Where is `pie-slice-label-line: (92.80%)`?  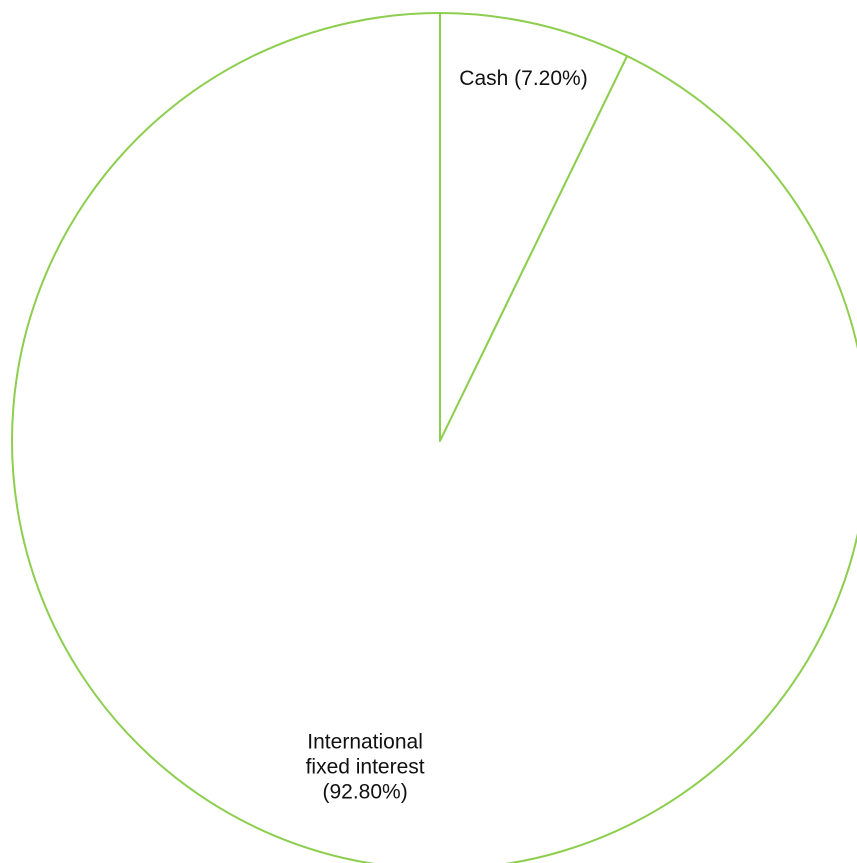 pie-slice-label-line: (92.80%) is located at coordinates (364, 791).